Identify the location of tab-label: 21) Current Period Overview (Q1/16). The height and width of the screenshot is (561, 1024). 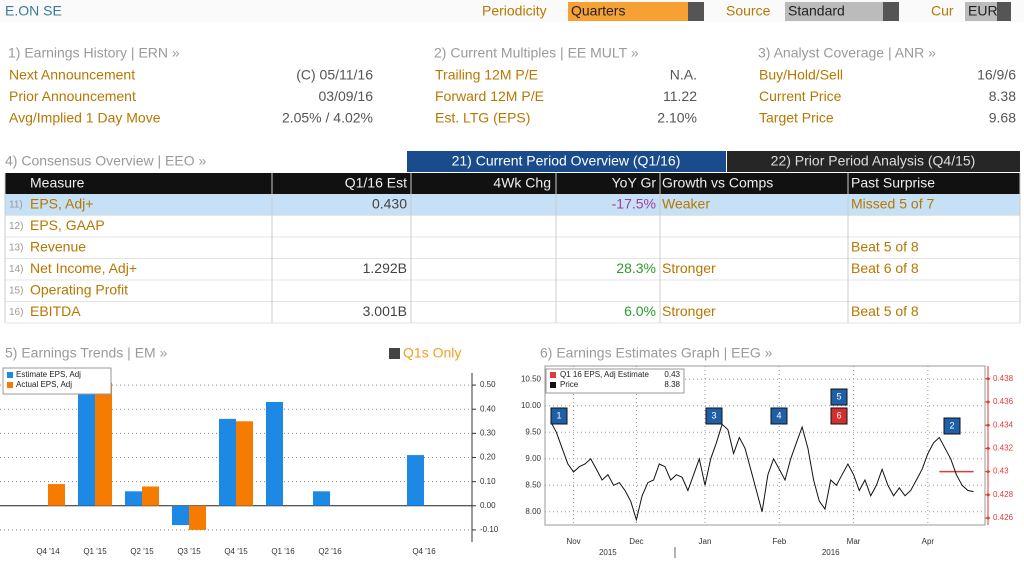
(566, 161).